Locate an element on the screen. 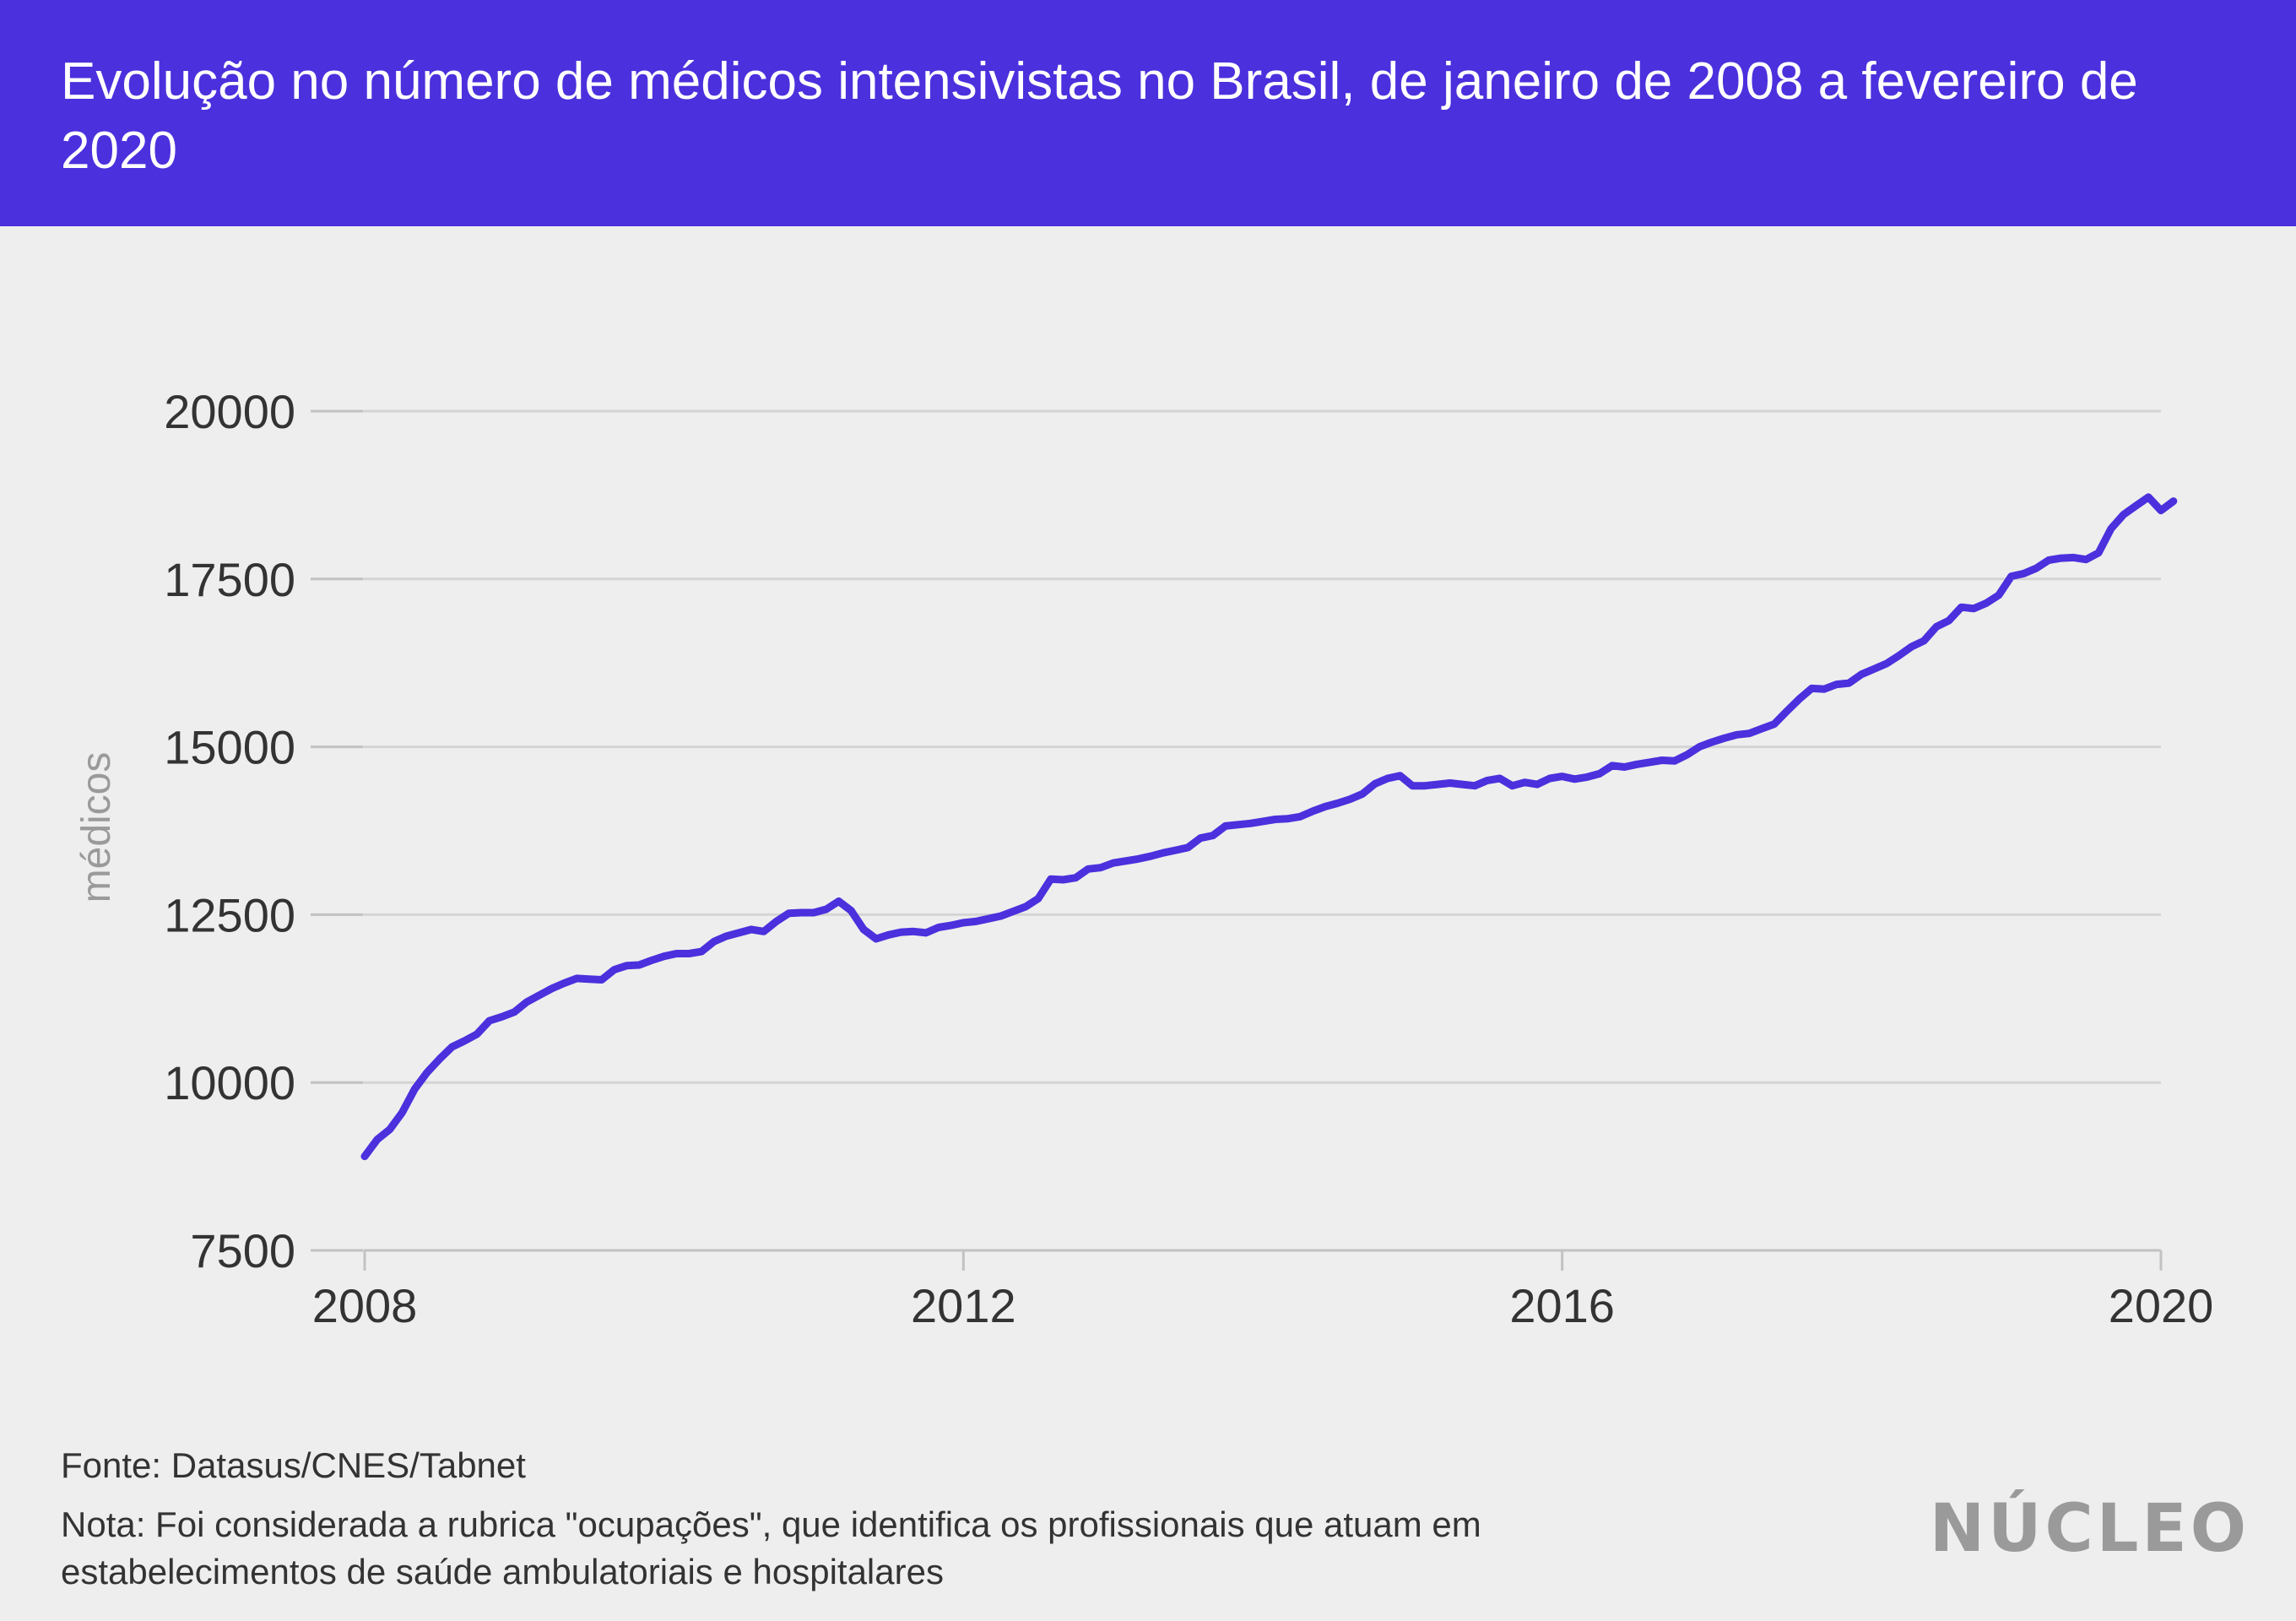 This screenshot has width=2296, height=1621. x-tick-label-2016: 2016 is located at coordinates (1562, 1305).